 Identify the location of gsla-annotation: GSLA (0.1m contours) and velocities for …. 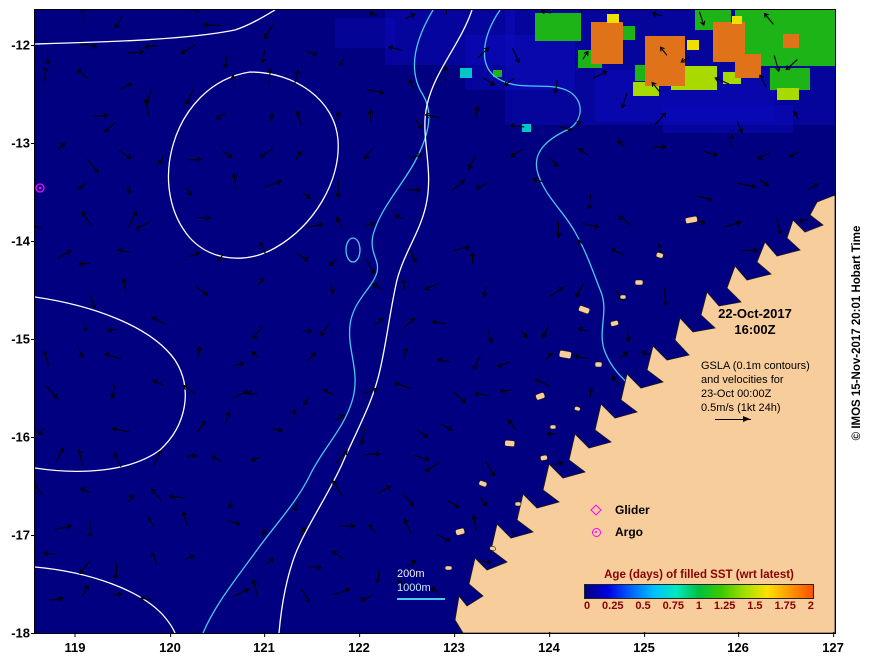
(781, 390).